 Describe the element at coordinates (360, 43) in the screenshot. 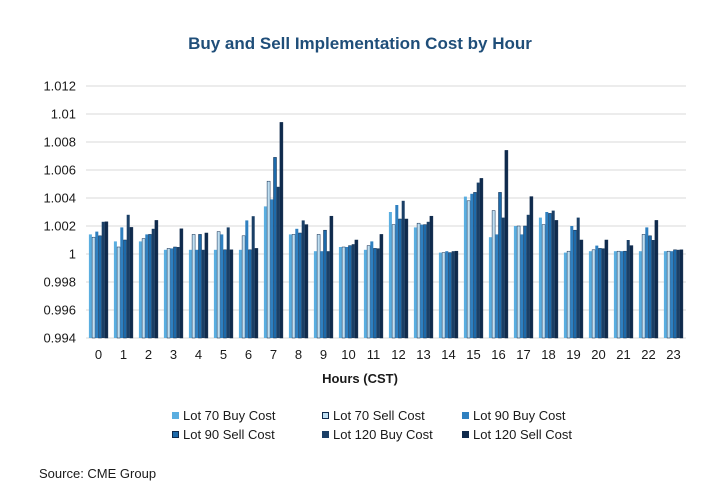

I see `chart-title: Buy and Sell Implementation Cost by Hour` at that location.